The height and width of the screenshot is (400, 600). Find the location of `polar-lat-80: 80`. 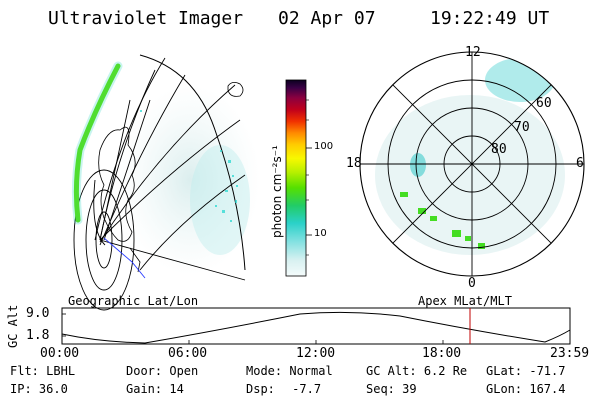

polar-lat-80: 80 is located at coordinates (499, 149).